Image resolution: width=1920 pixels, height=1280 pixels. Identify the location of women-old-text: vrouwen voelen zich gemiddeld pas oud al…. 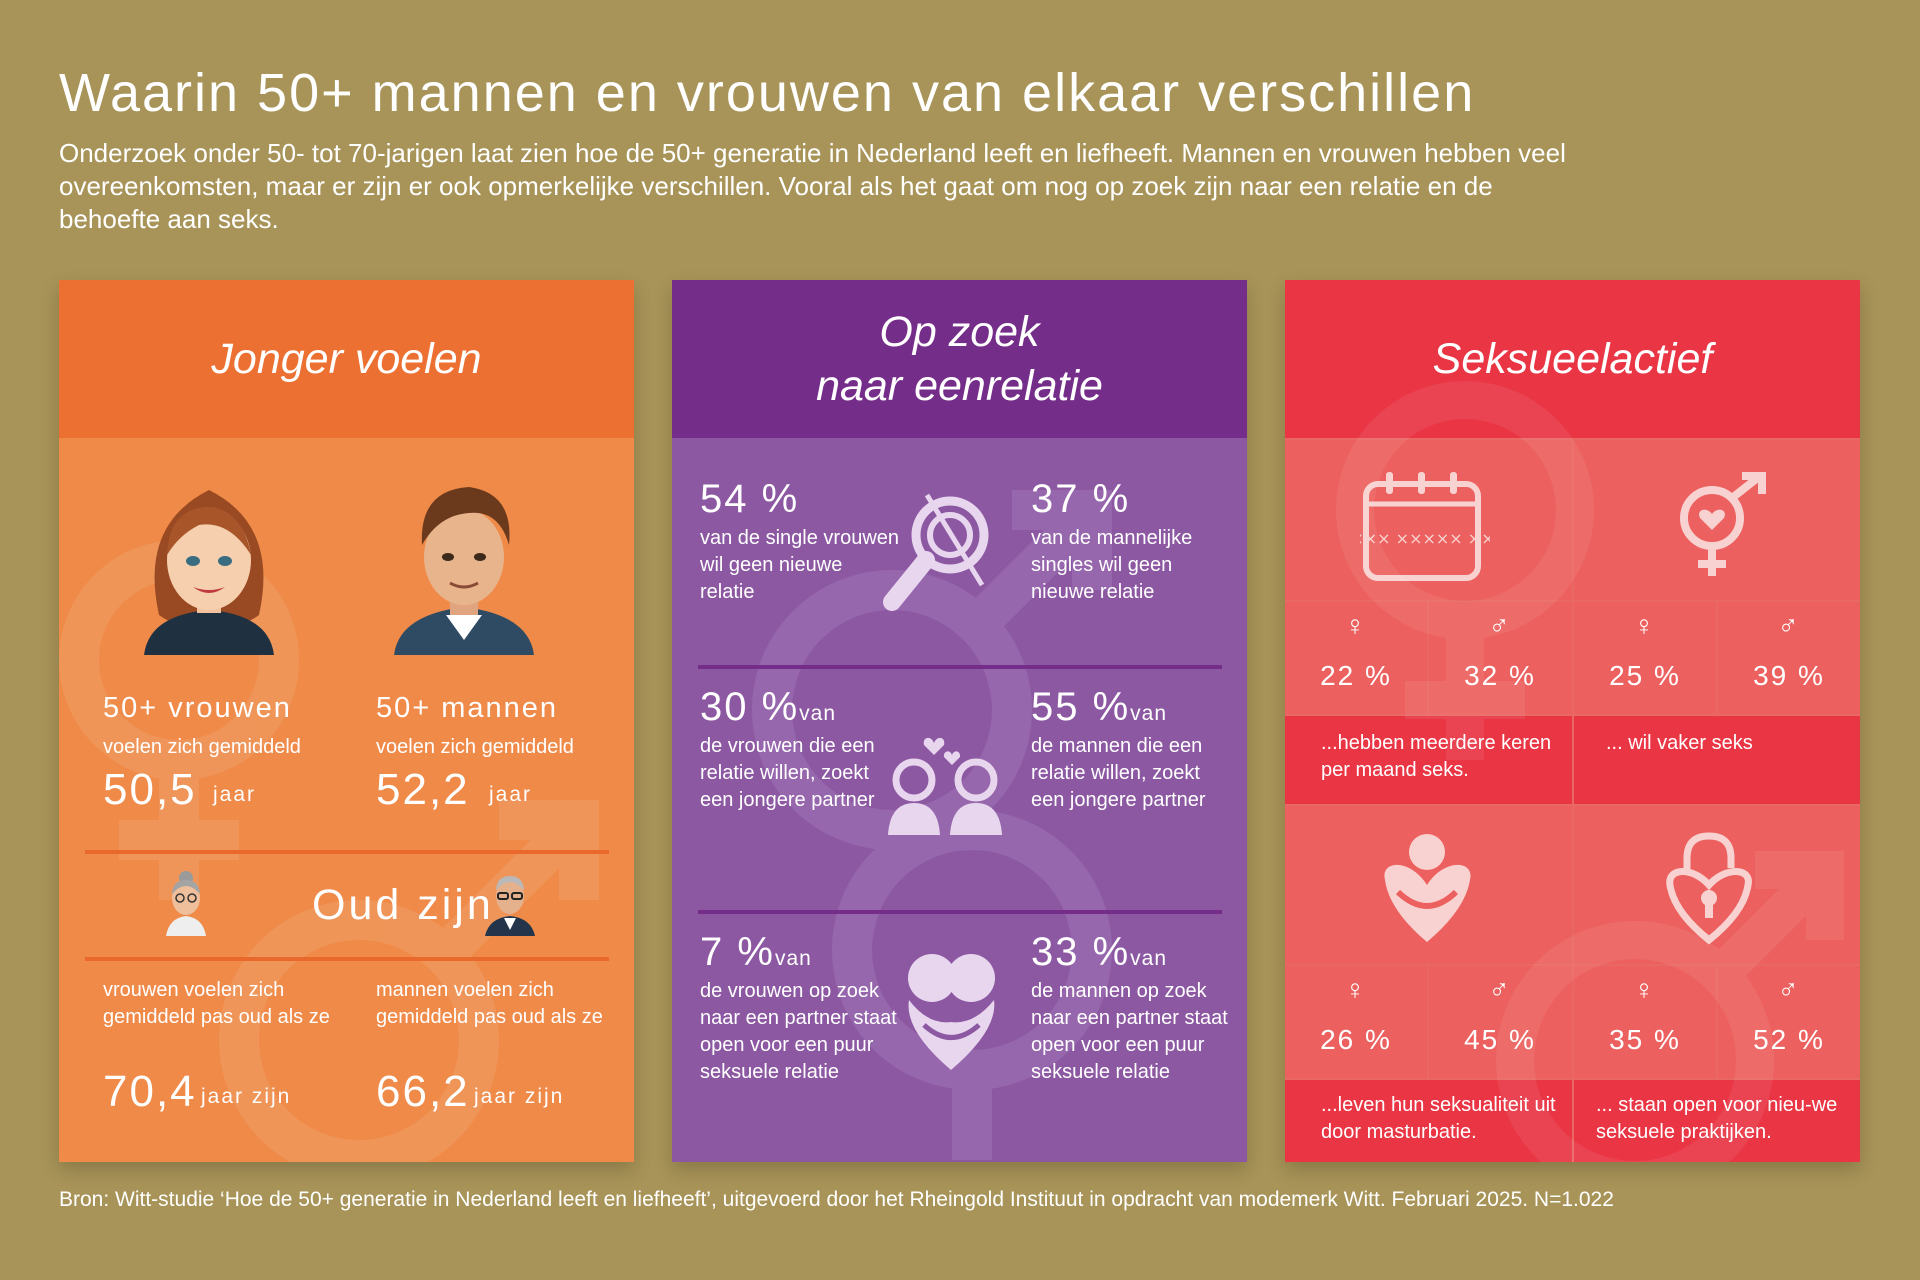
(216, 1003).